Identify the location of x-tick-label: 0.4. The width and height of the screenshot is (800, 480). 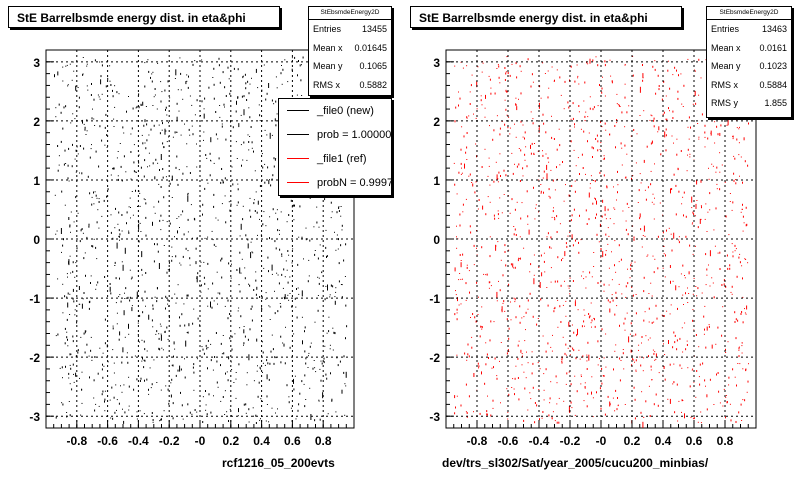
(261, 441).